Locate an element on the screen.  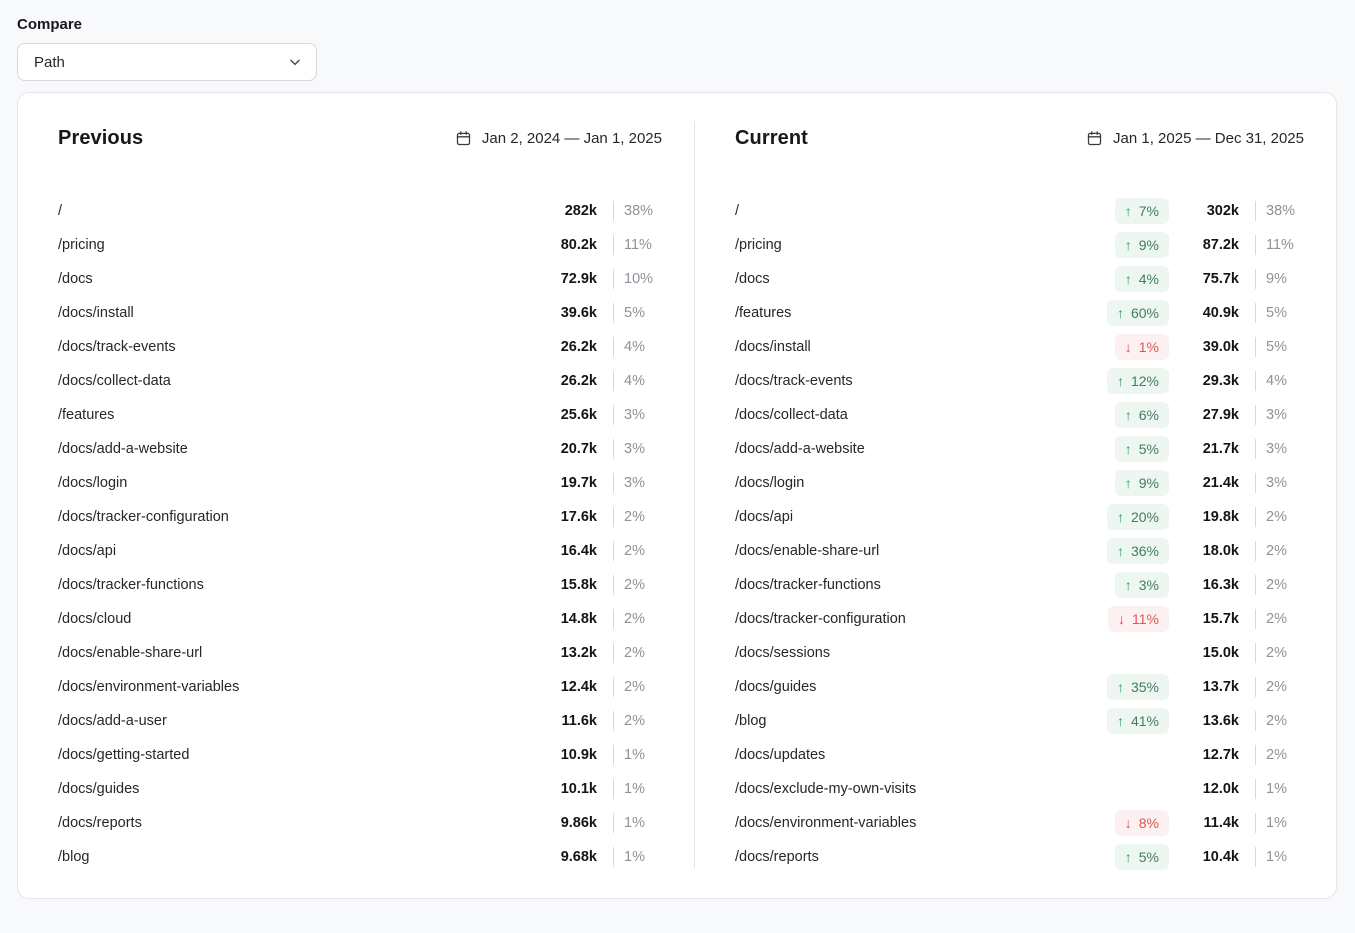
list-item: /docs/enable-share-url ↑ 36% 18.0k 2% is located at coordinates (1019, 551).